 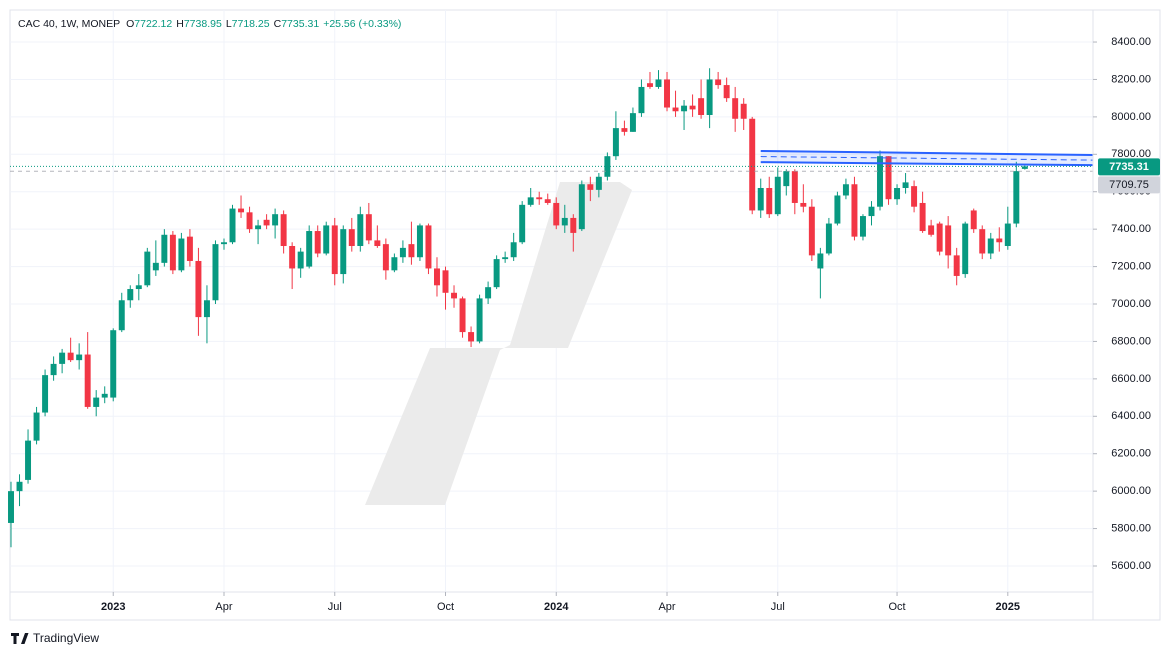 What do you see at coordinates (1131, 379) in the screenshot?
I see `y-tick-label: 6600.00` at bounding box center [1131, 379].